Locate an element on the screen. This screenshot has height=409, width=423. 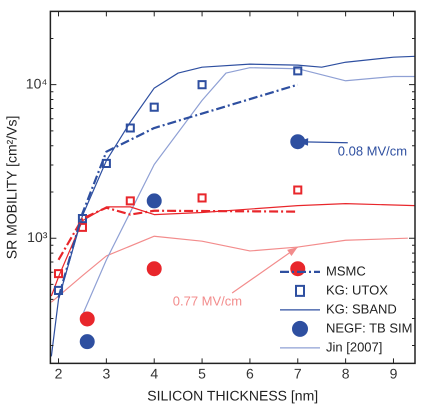
x-tick-label: 9 is located at coordinates (394, 374).